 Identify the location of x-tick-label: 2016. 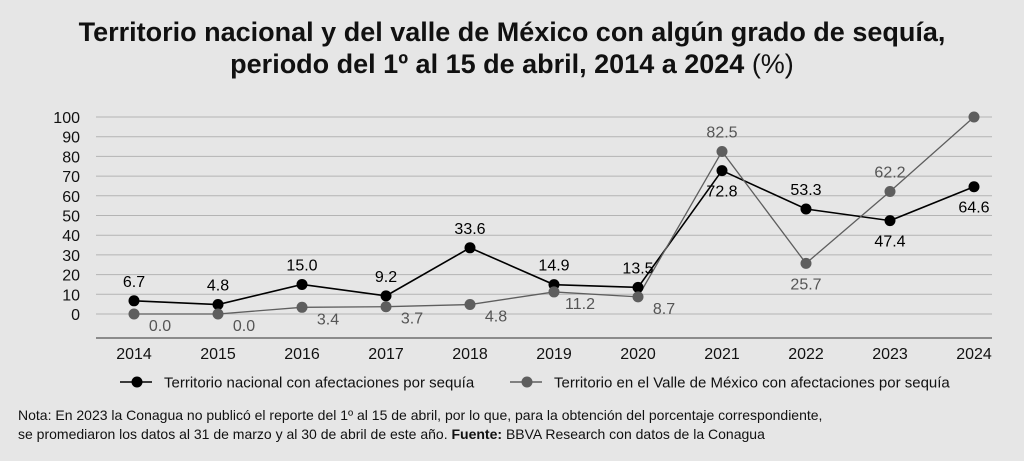
(302, 354).